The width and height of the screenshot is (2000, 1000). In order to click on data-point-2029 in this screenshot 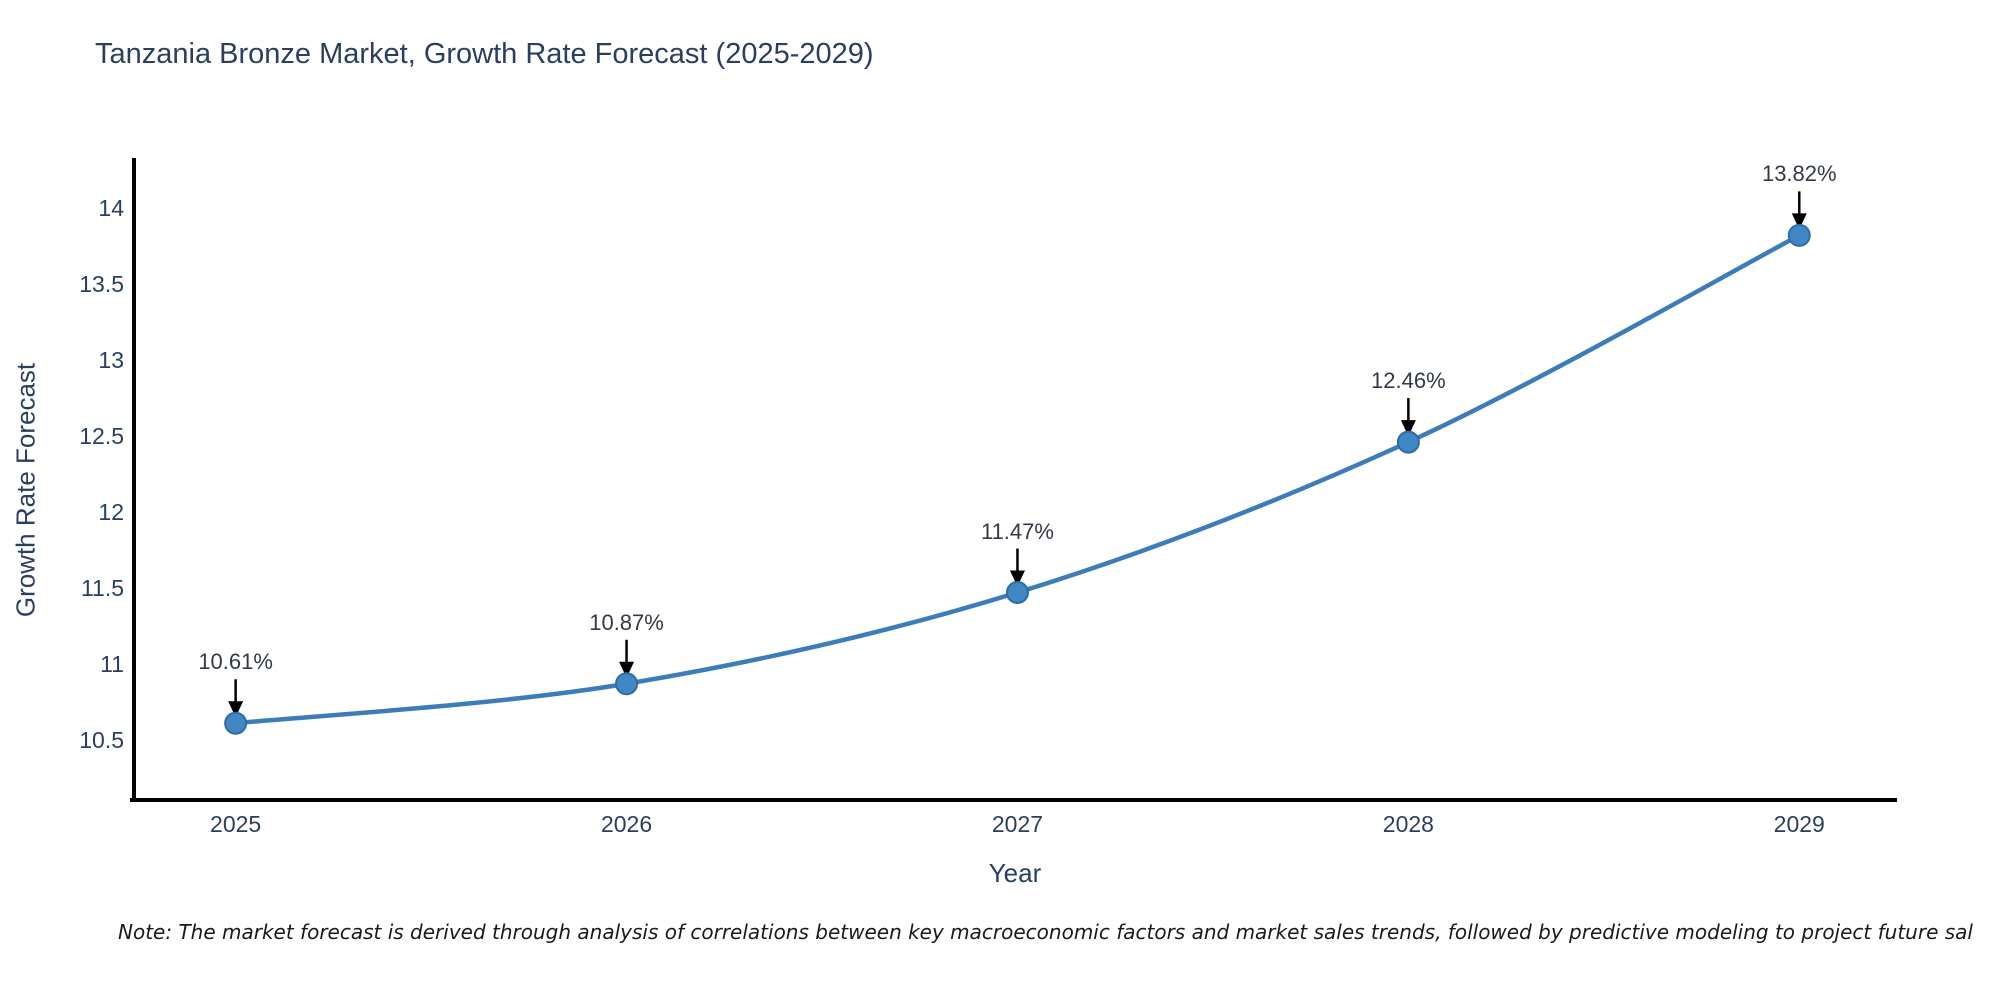, I will do `click(1799, 235)`.